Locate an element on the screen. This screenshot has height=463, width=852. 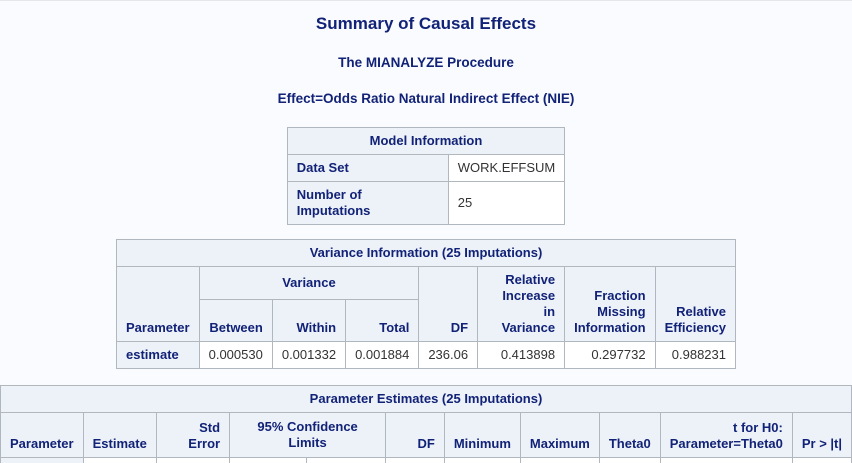
cell-between: 0.000530 is located at coordinates (235, 355).